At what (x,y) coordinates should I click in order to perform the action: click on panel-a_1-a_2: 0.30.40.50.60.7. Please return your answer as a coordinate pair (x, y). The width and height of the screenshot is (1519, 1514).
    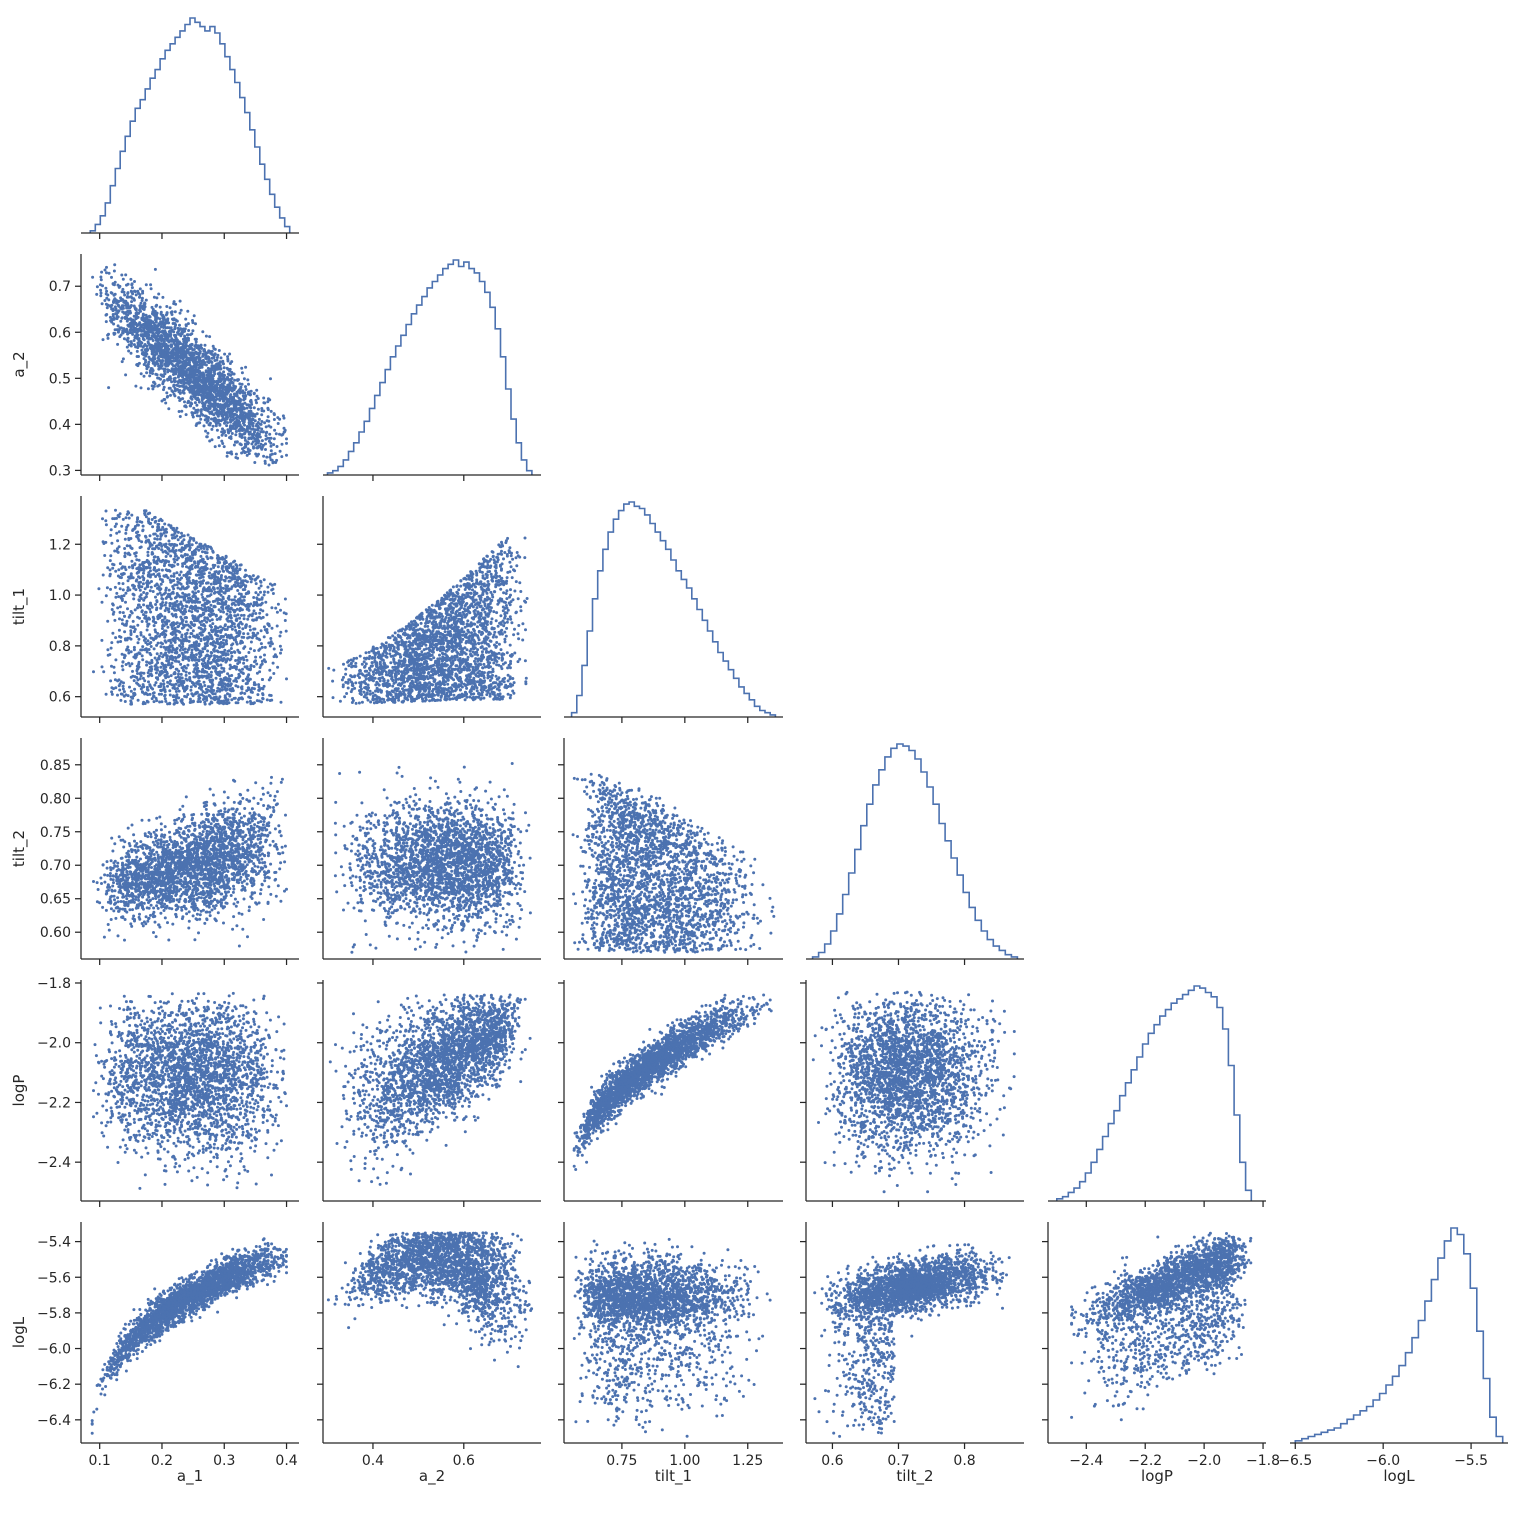
    Looking at the image, I should click on (174, 367).